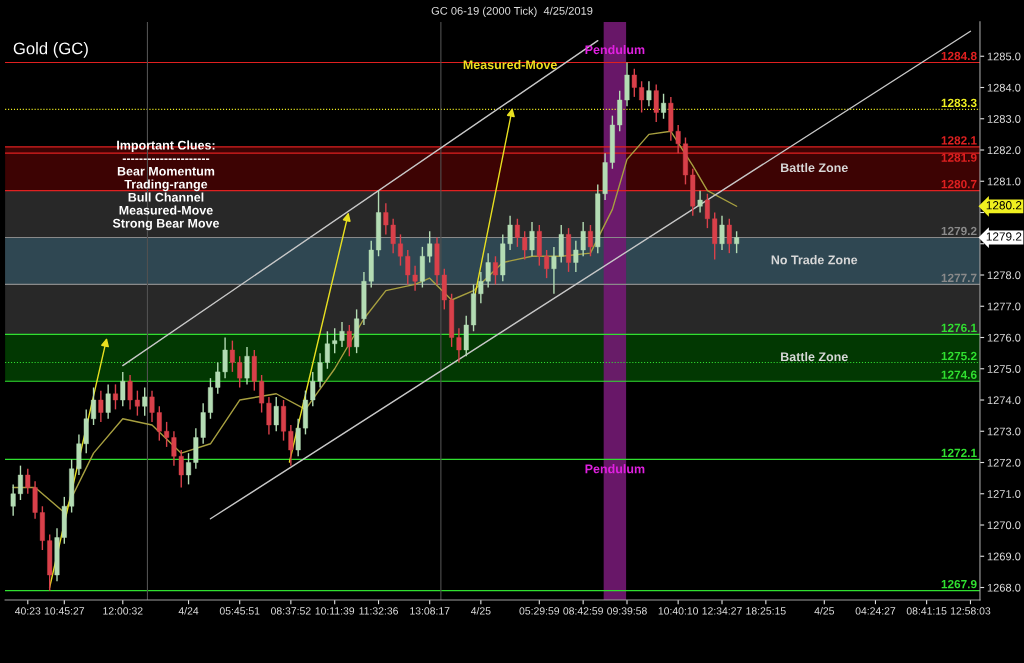 The image size is (1024, 663). What do you see at coordinates (539, 611) in the screenshot?
I see `x-tick-label: 05:29:59` at bounding box center [539, 611].